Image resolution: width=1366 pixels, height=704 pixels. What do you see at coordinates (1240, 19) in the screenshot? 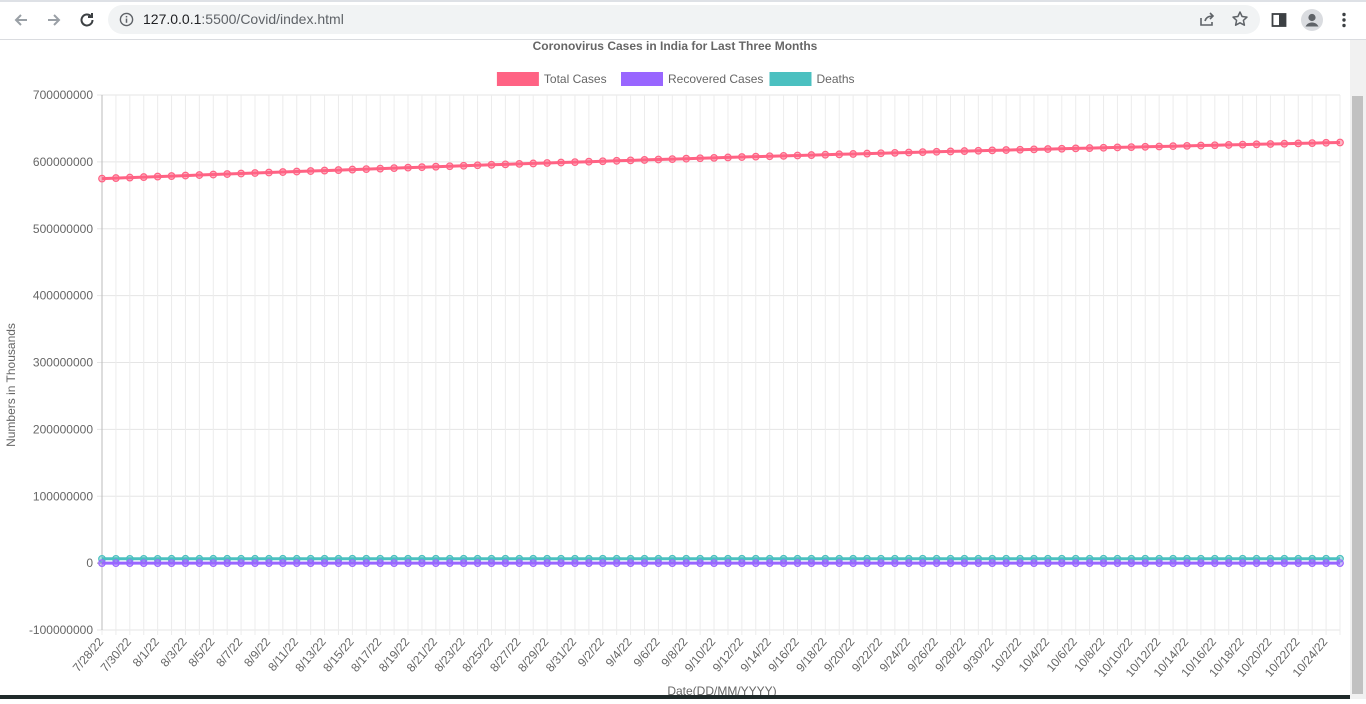
I see `bookmark-button` at bounding box center [1240, 19].